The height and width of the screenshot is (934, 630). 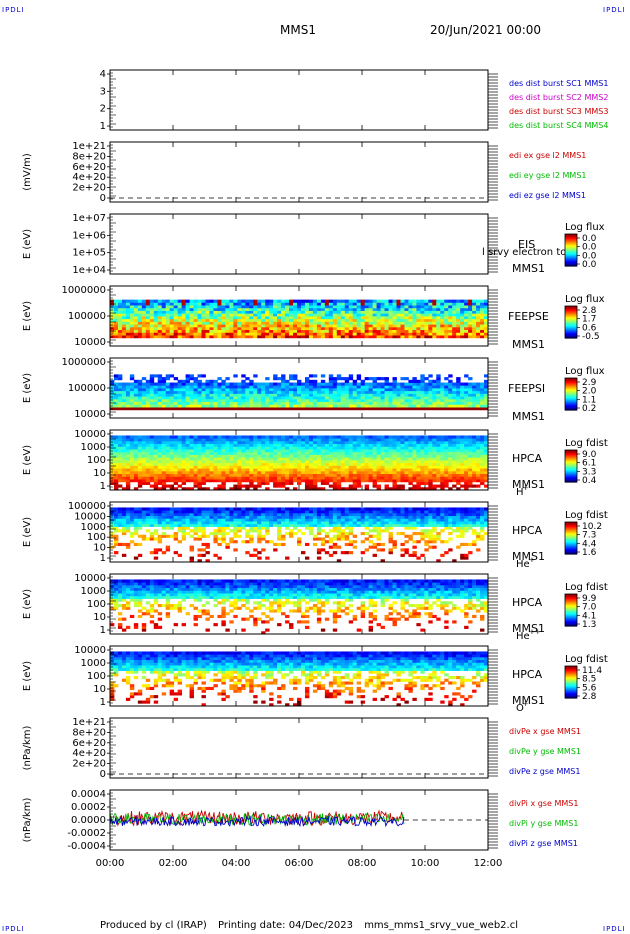 What do you see at coordinates (589, 464) in the screenshot?
I see `colorbar-tick-label: 6.1` at bounding box center [589, 464].